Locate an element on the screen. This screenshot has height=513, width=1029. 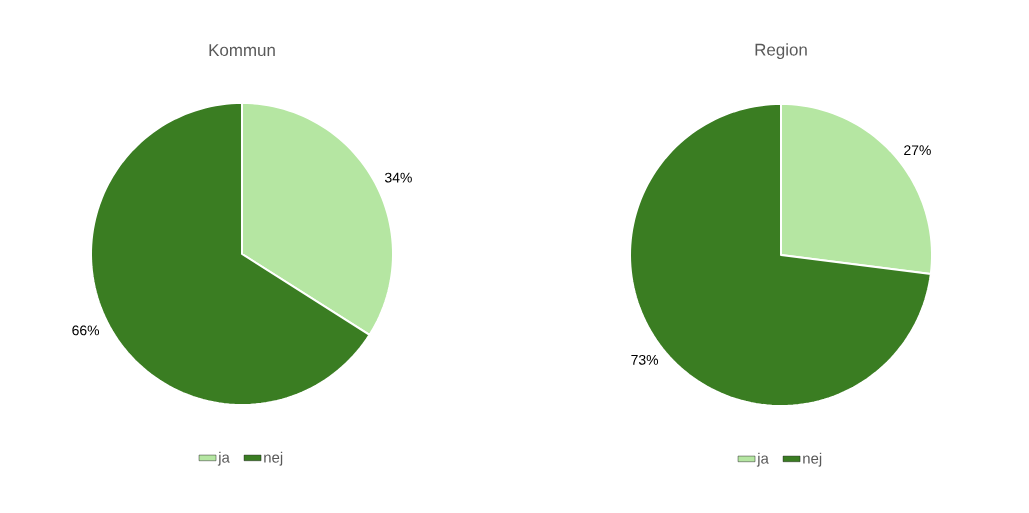
data-label: 34% is located at coordinates (398, 177).